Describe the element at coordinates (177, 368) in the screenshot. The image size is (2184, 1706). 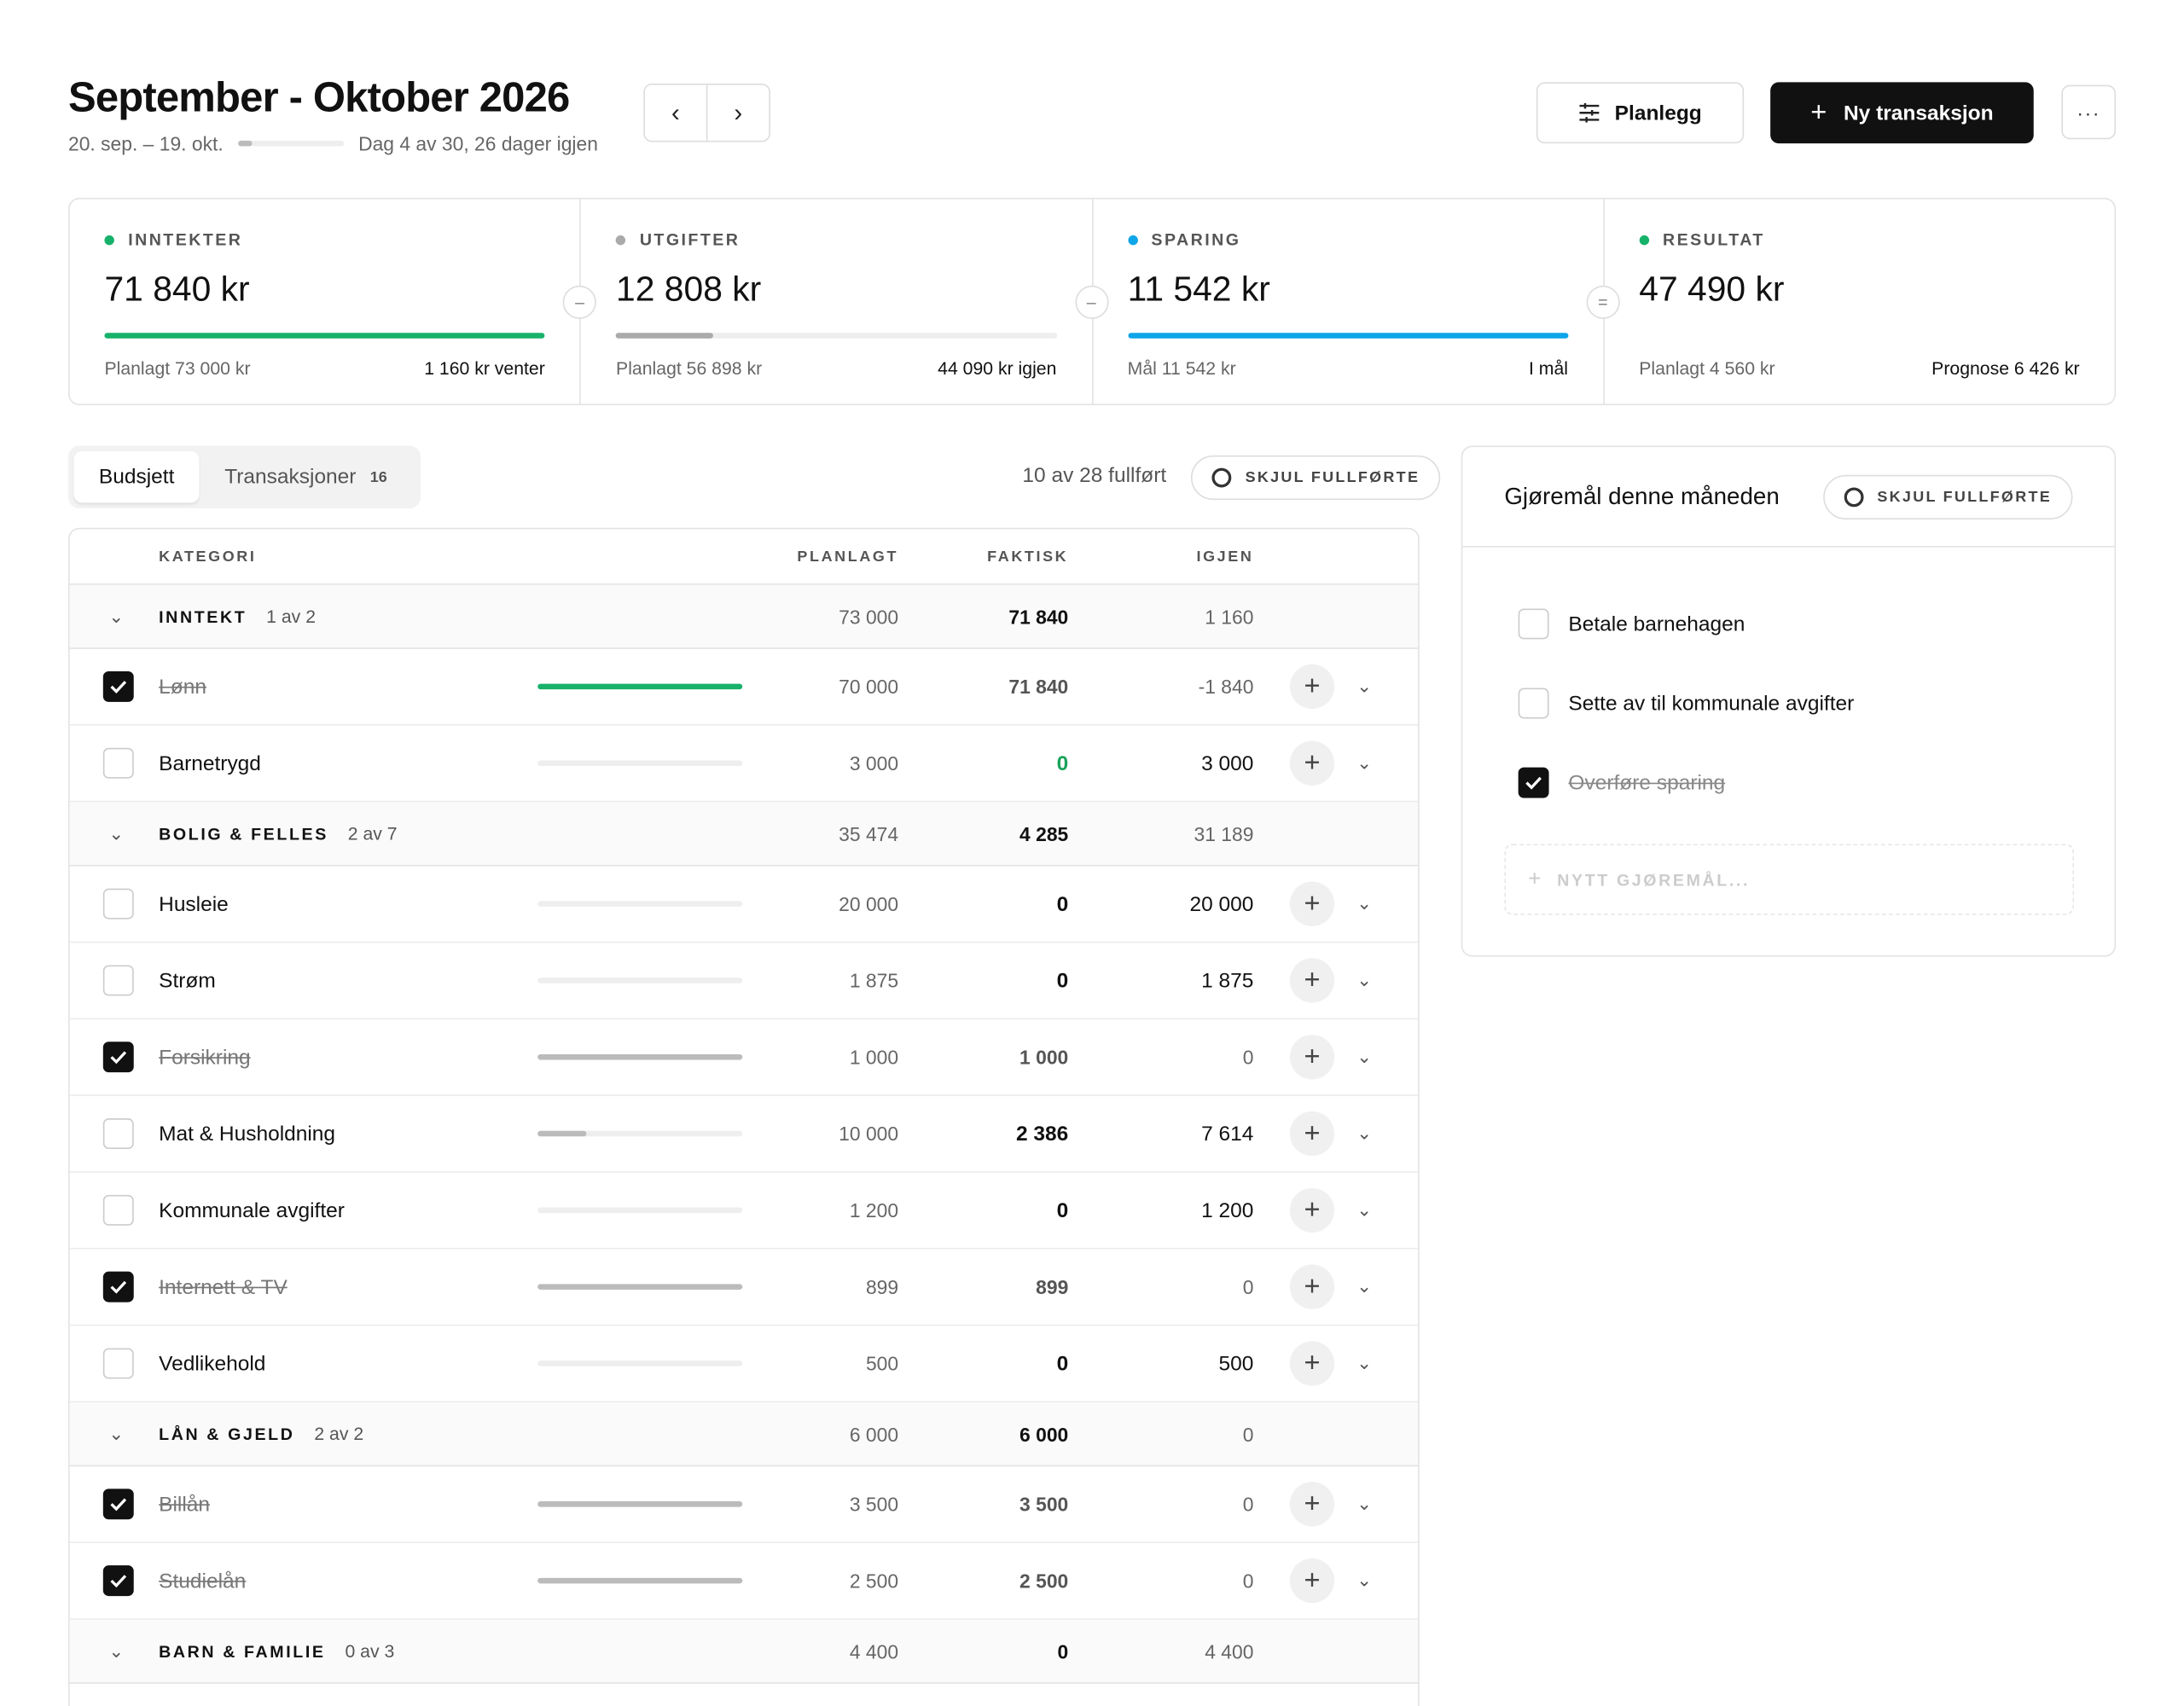
I see `stat-footer-left: Planlagt 73 000 kr` at that location.